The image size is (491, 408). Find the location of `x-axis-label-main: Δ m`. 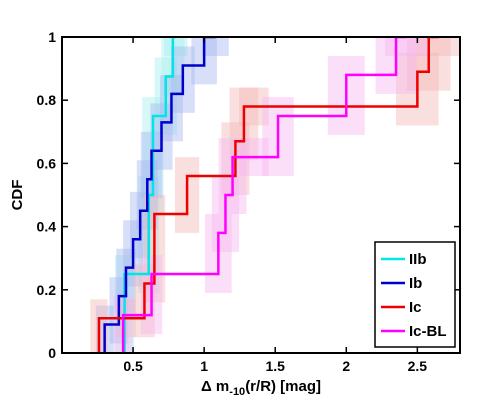

x-axis-label-main: Δ m is located at coordinates (215, 386).